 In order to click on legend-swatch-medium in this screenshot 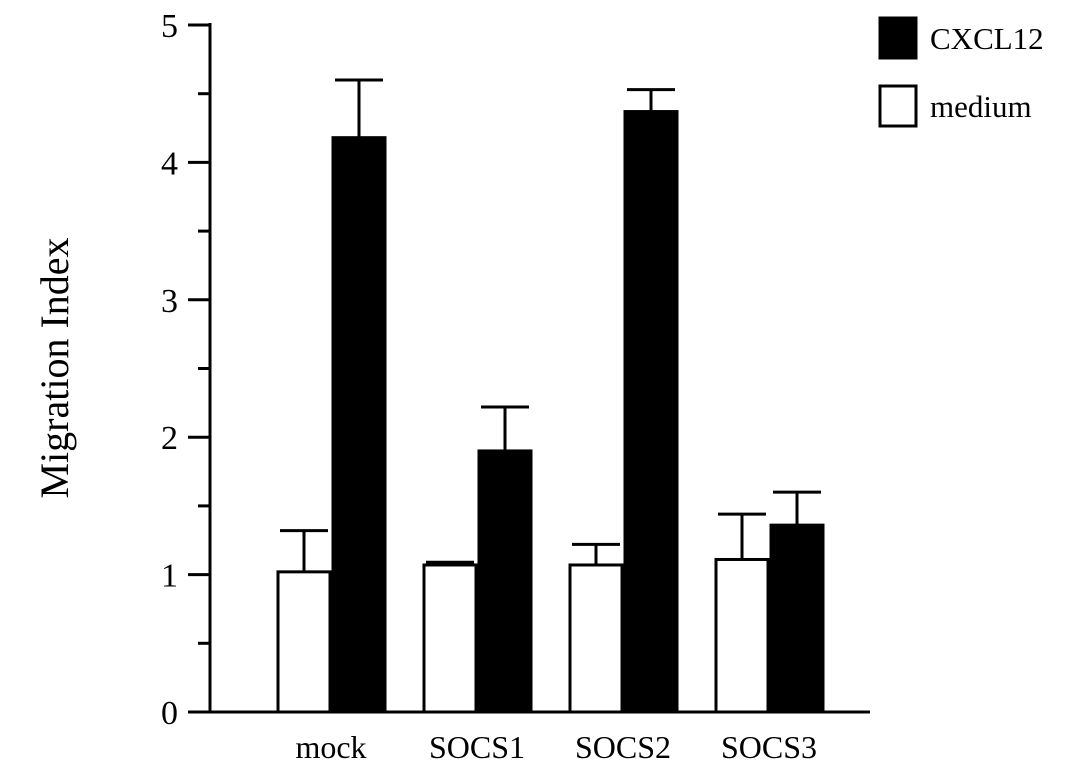, I will do `click(898, 106)`.